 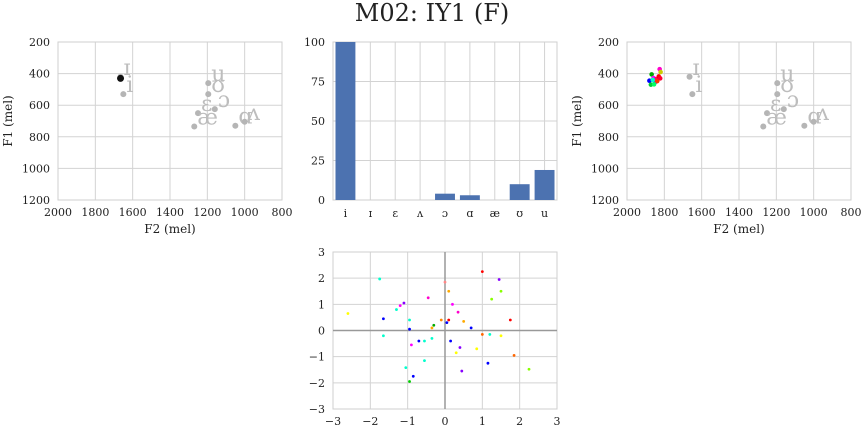 What do you see at coordinates (739, 212) in the screenshot?
I see `x-tick-label: 1400` at bounding box center [739, 212].